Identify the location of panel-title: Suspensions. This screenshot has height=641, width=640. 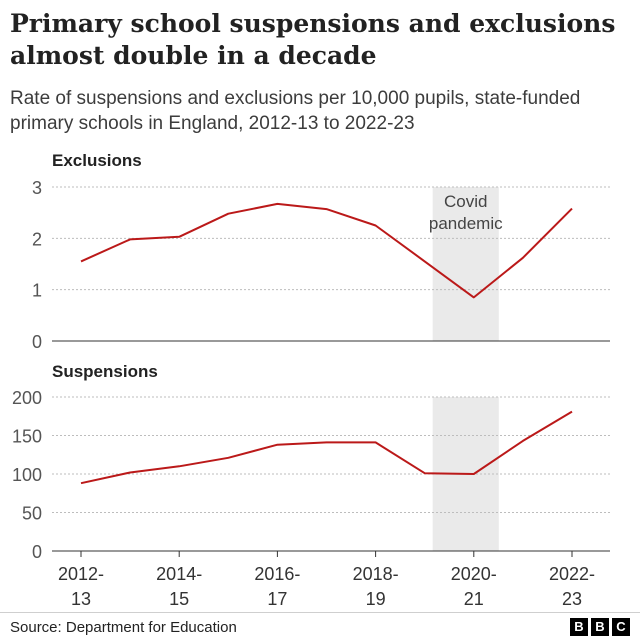
(105, 371).